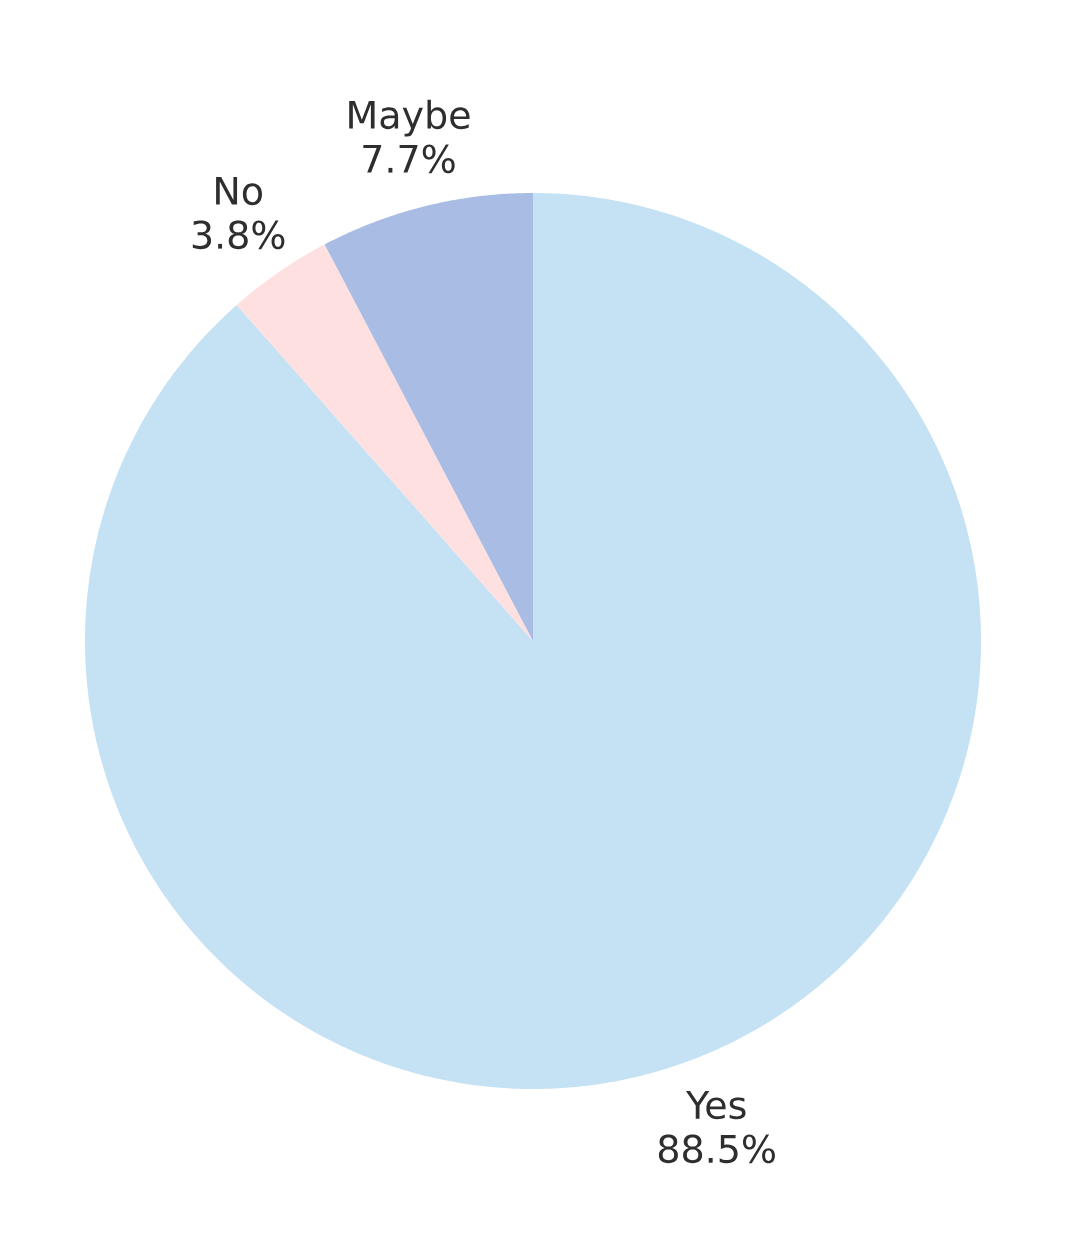 This screenshot has height=1253, width=1068. What do you see at coordinates (239, 191) in the screenshot?
I see `slice-label: No` at bounding box center [239, 191].